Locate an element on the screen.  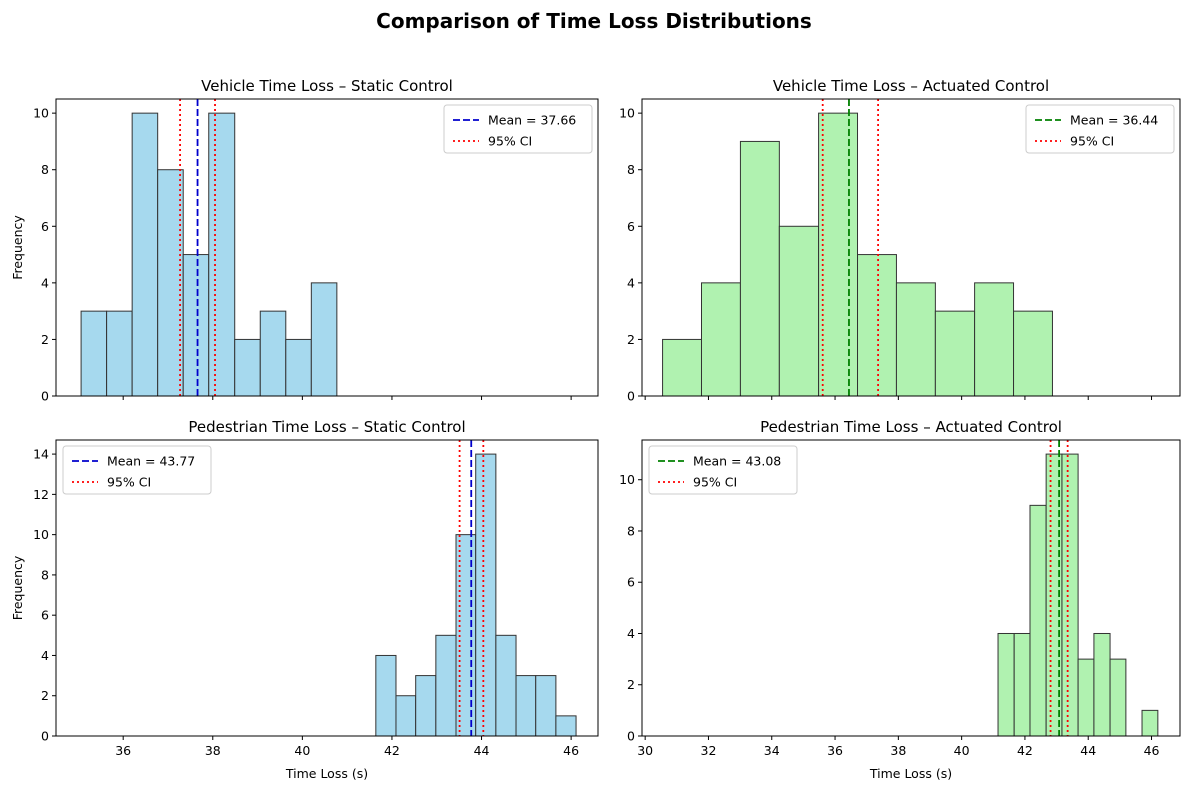
x-tick-label: 34 is located at coordinates (772, 750).